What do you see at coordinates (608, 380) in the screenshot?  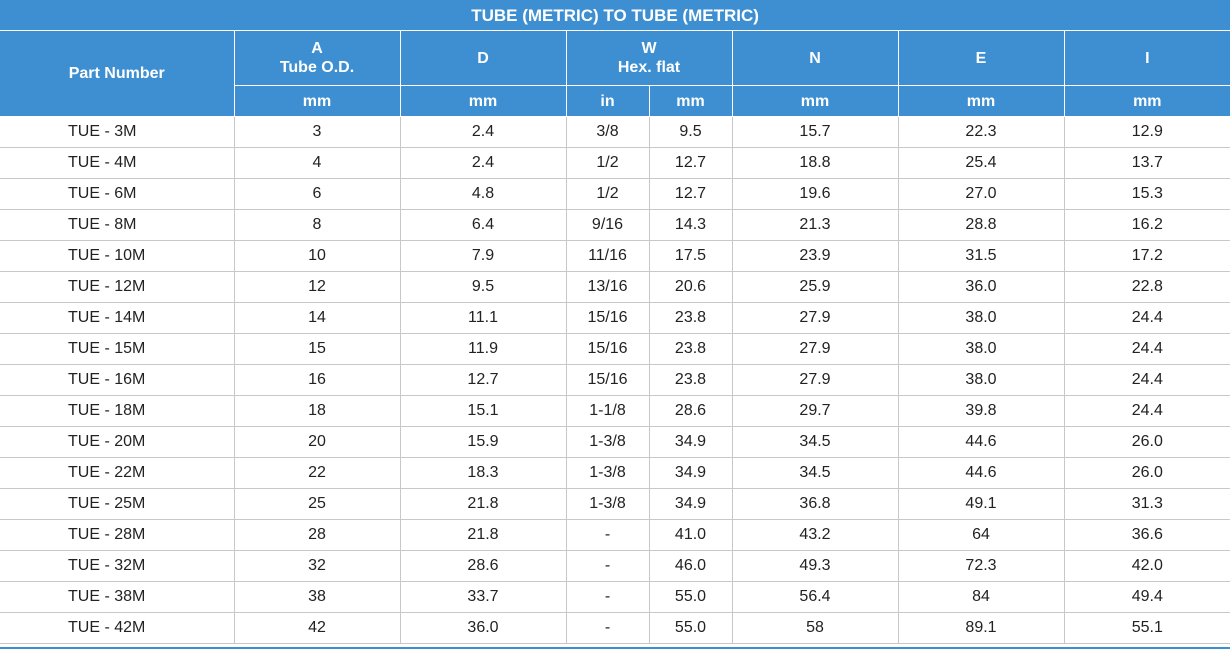 I see `cell-w-in: 15/16` at bounding box center [608, 380].